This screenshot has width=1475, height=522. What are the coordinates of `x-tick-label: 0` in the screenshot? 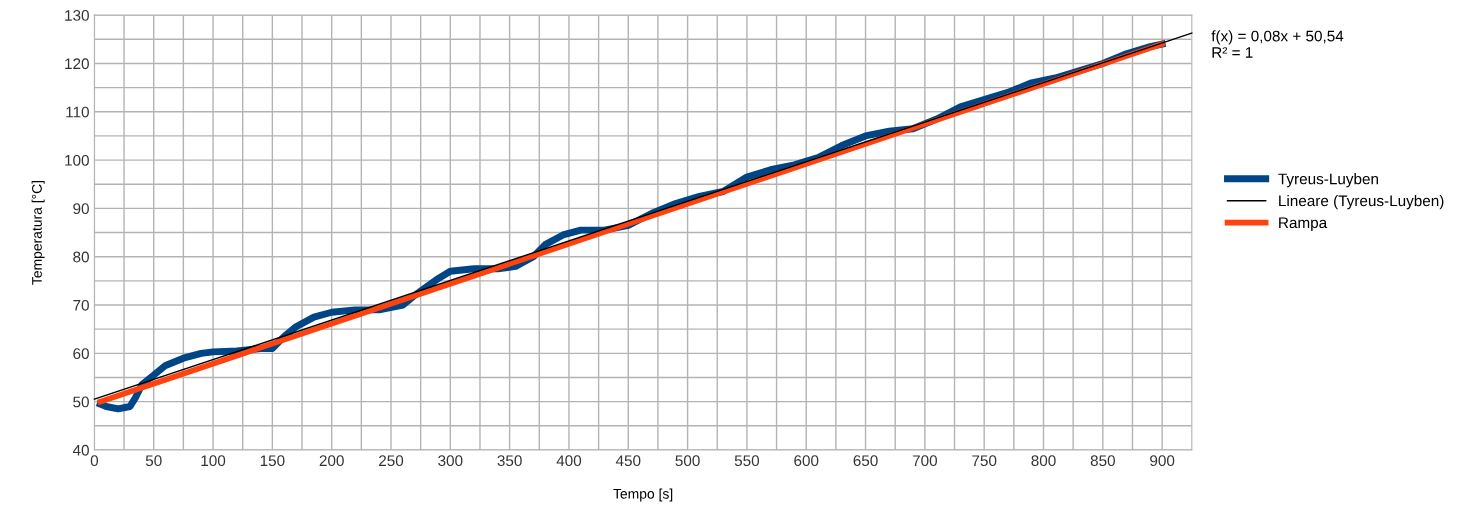 It's located at (94, 461).